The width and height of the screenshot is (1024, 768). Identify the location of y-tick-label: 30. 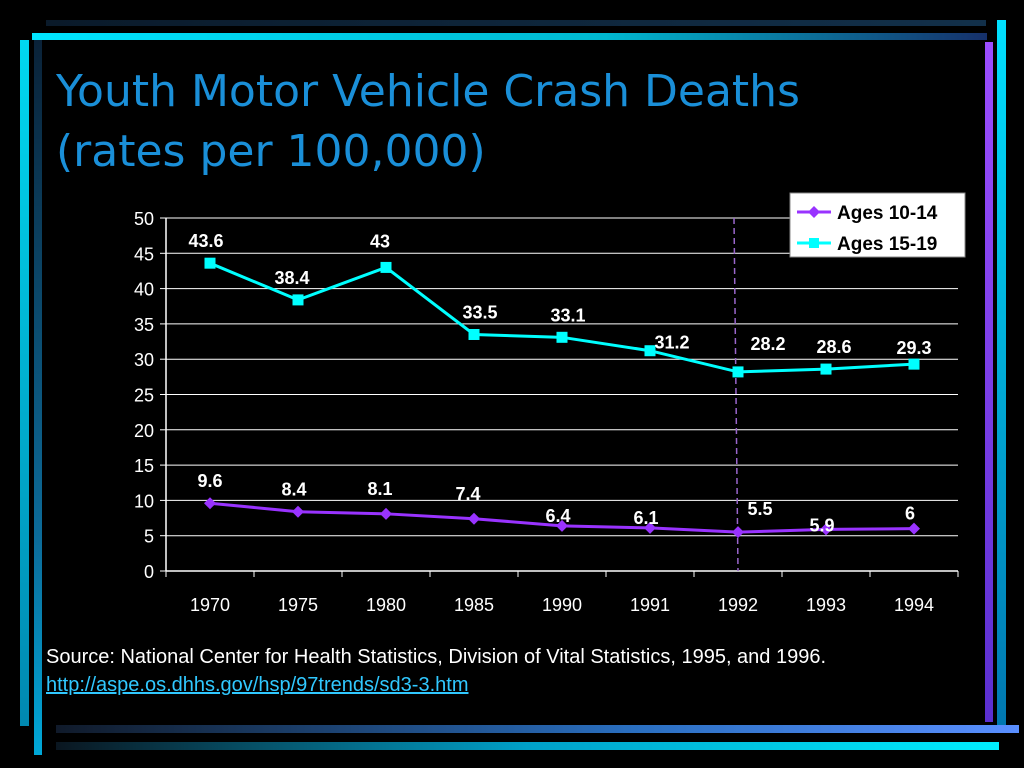
(144, 360).